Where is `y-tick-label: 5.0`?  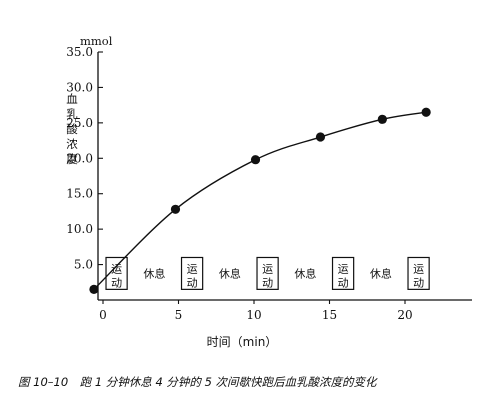
y-tick-label: 5.0 is located at coordinates (83, 265).